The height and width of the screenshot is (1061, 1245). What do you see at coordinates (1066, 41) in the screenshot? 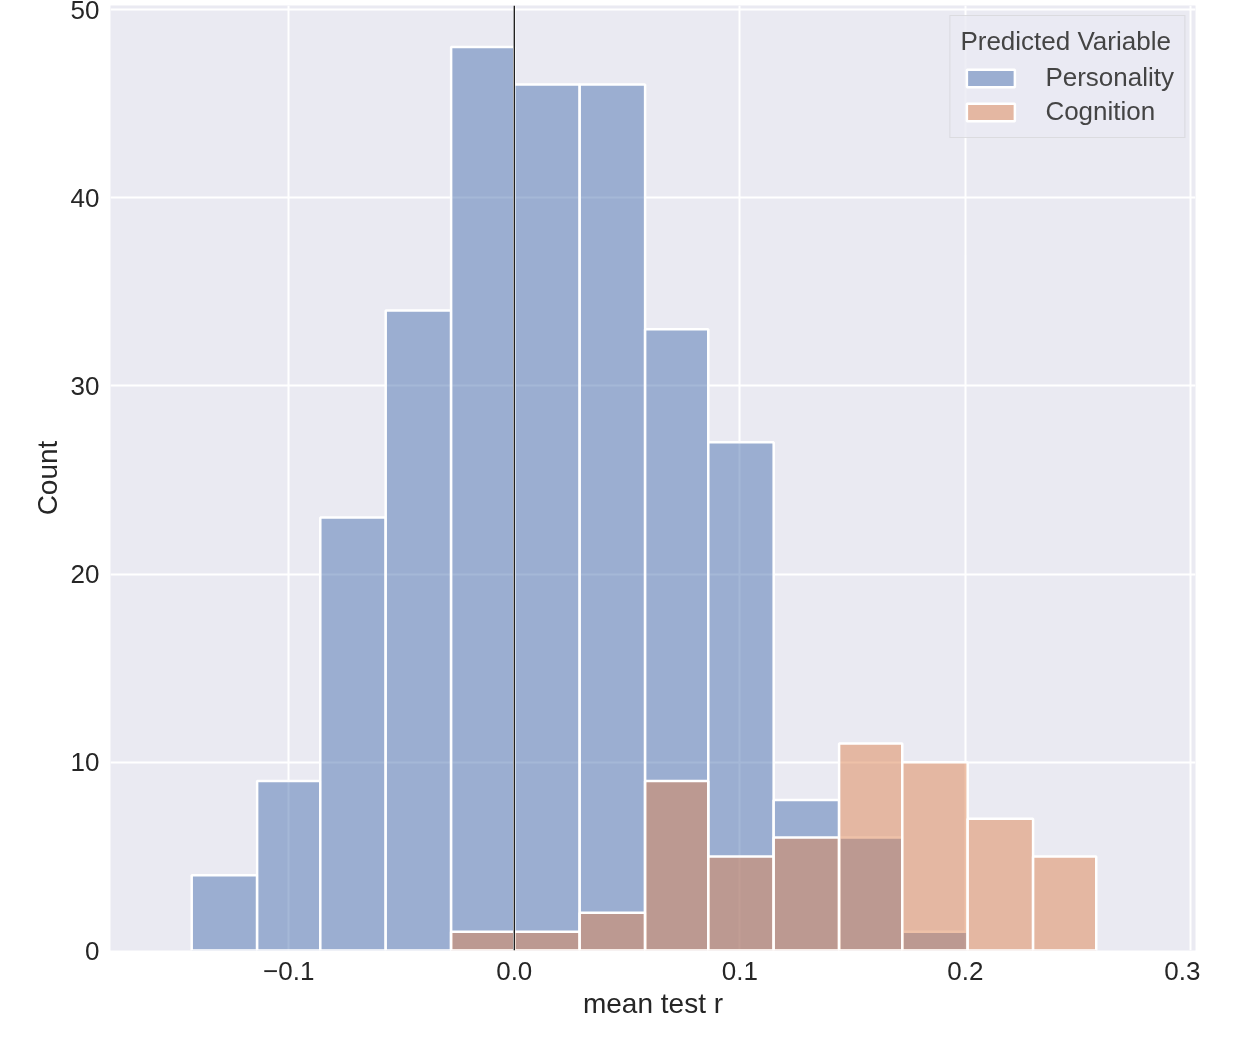
I see `legend-title: Predicted Variable` at bounding box center [1066, 41].